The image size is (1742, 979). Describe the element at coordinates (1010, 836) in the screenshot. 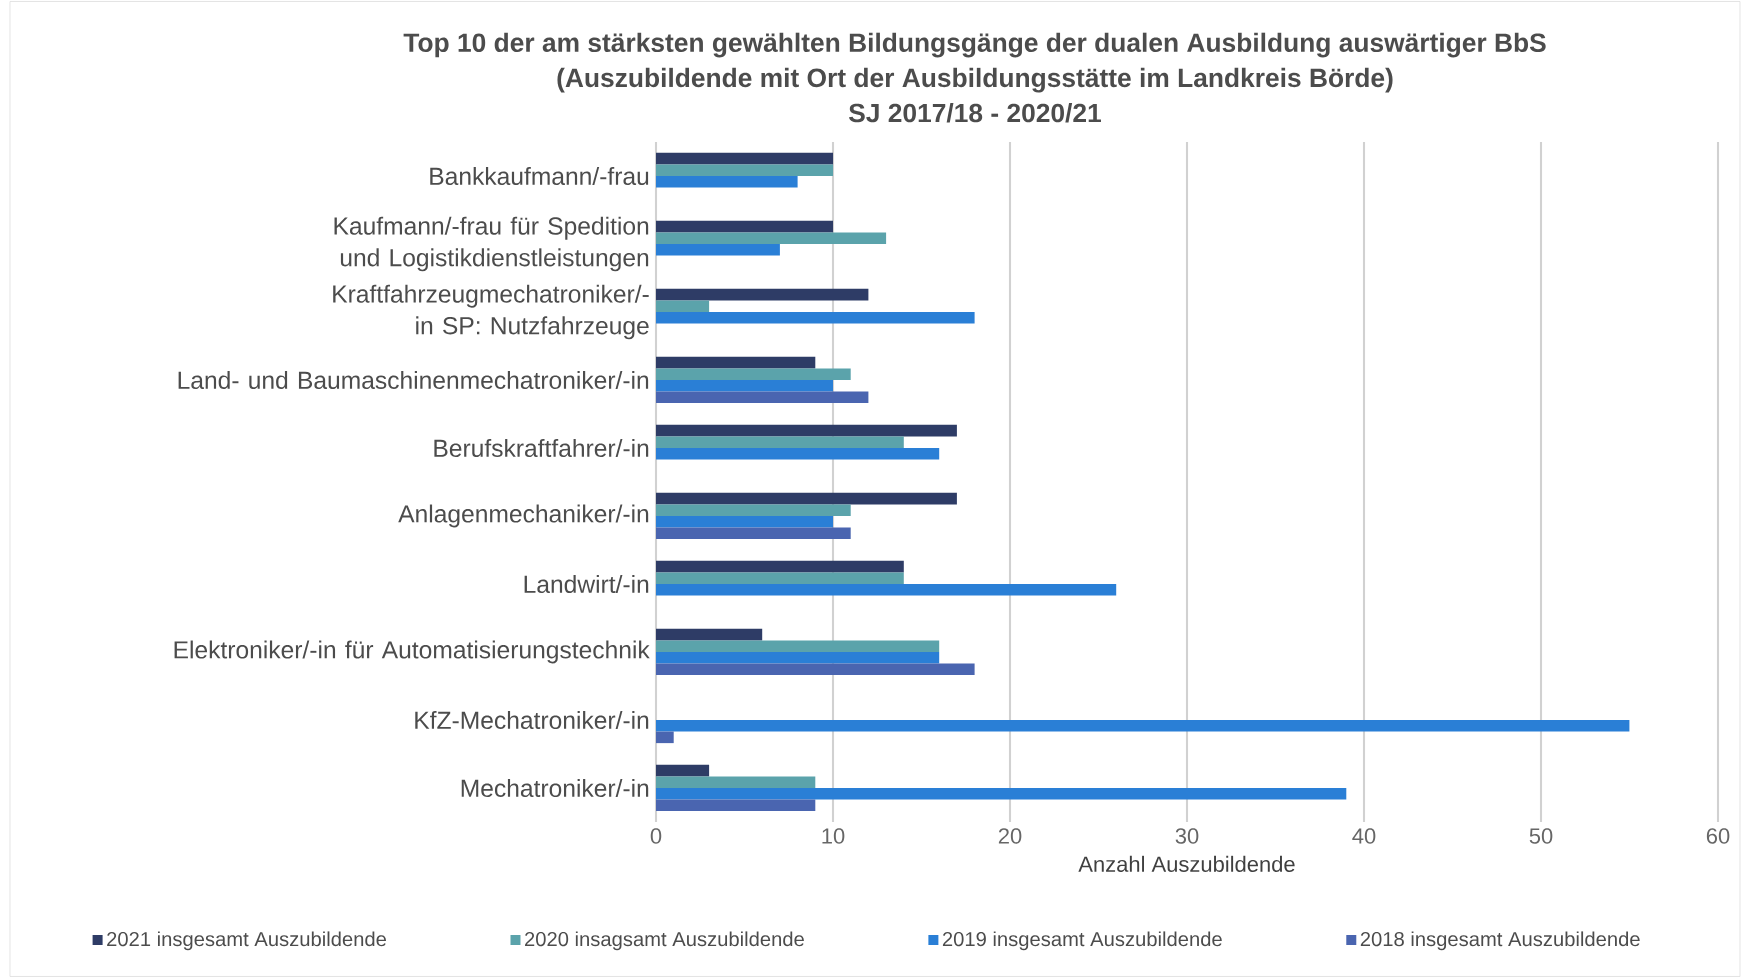

I see `x-tick-label: 20` at that location.